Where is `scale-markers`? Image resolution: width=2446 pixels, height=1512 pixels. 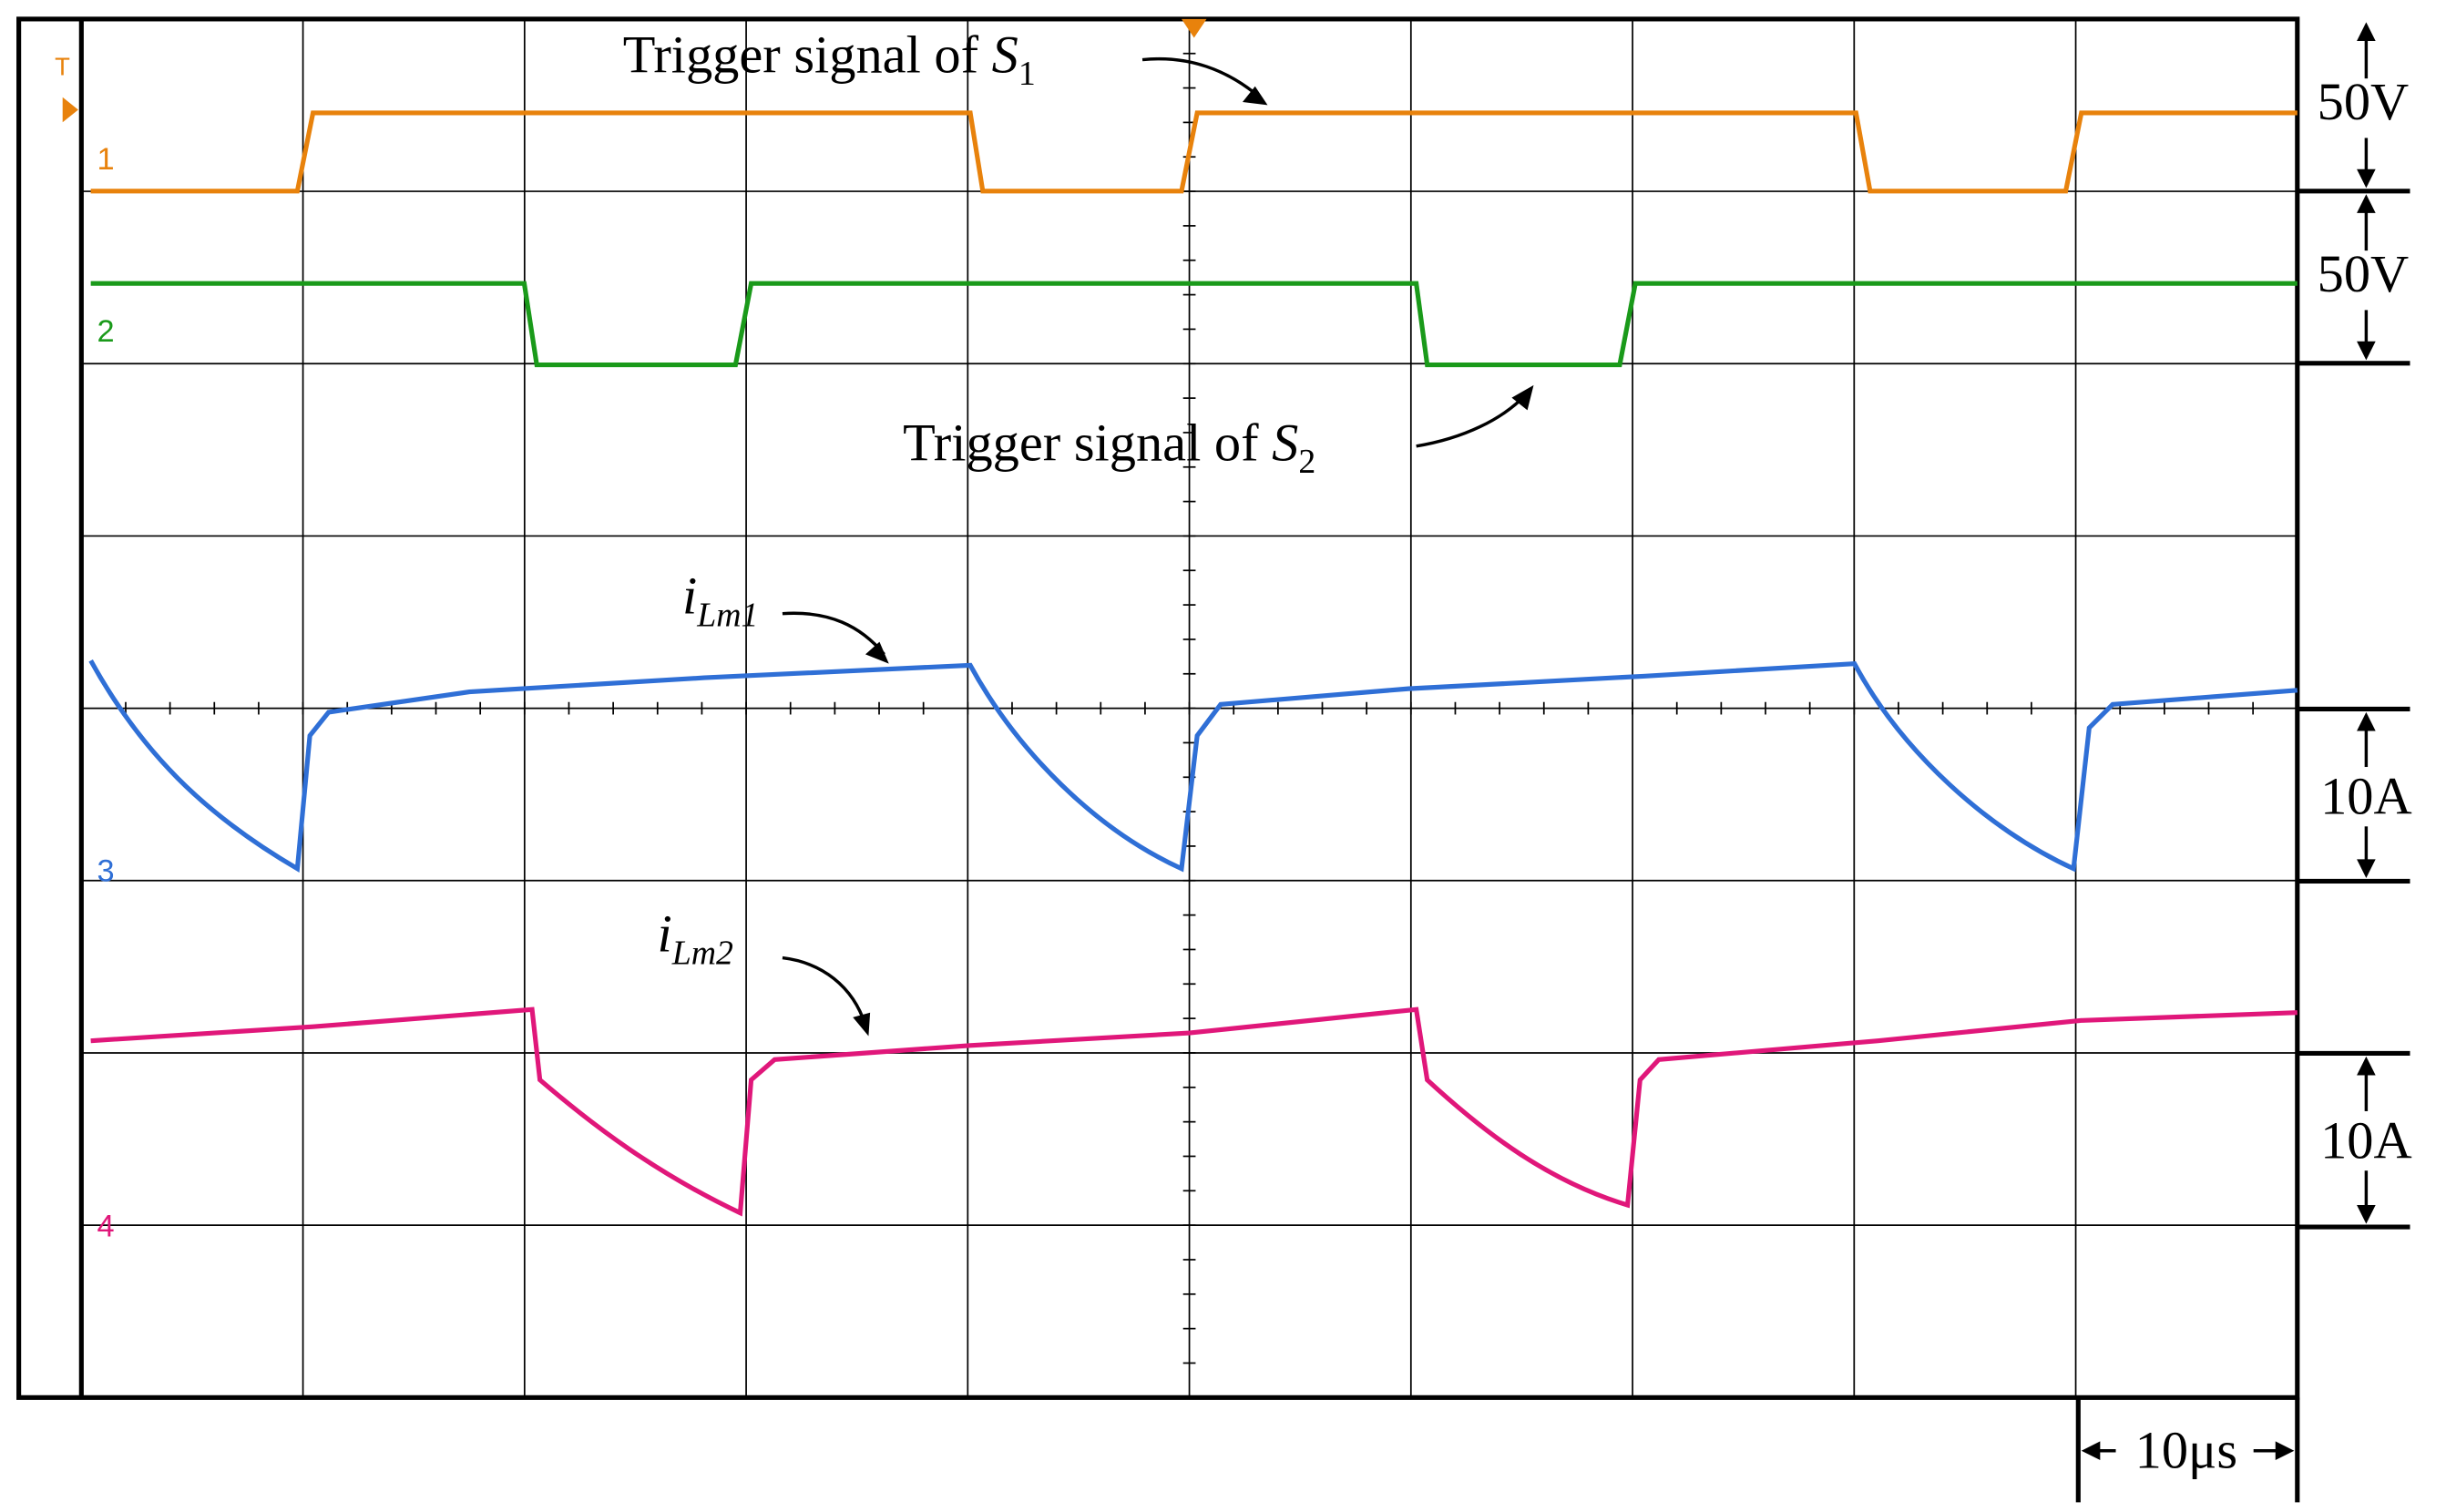 scale-markers is located at coordinates (2242, 764).